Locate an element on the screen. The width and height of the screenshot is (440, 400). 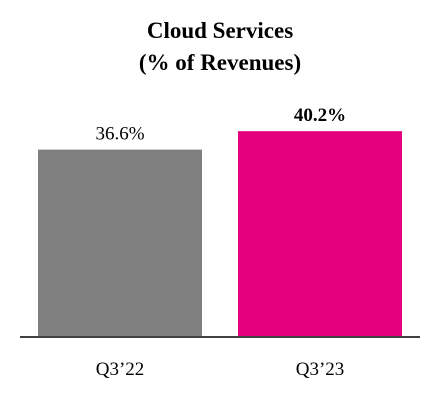
chart-title-line-1: Cloud Services is located at coordinates (220, 30).